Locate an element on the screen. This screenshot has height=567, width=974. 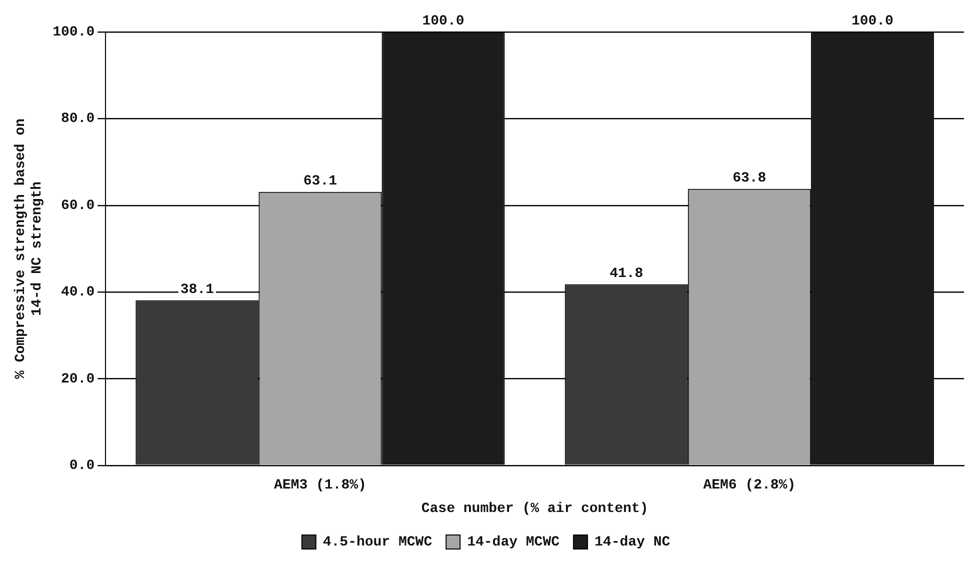
x-tick-label: AEM3 (1.8%) is located at coordinates (320, 485).